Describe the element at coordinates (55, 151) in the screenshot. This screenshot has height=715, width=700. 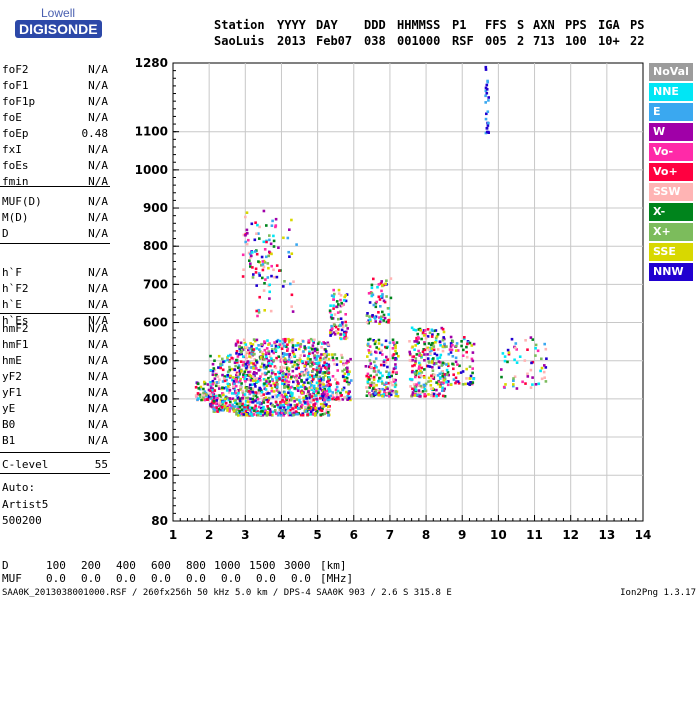
I see `param-row: fxI N/A` at that location.